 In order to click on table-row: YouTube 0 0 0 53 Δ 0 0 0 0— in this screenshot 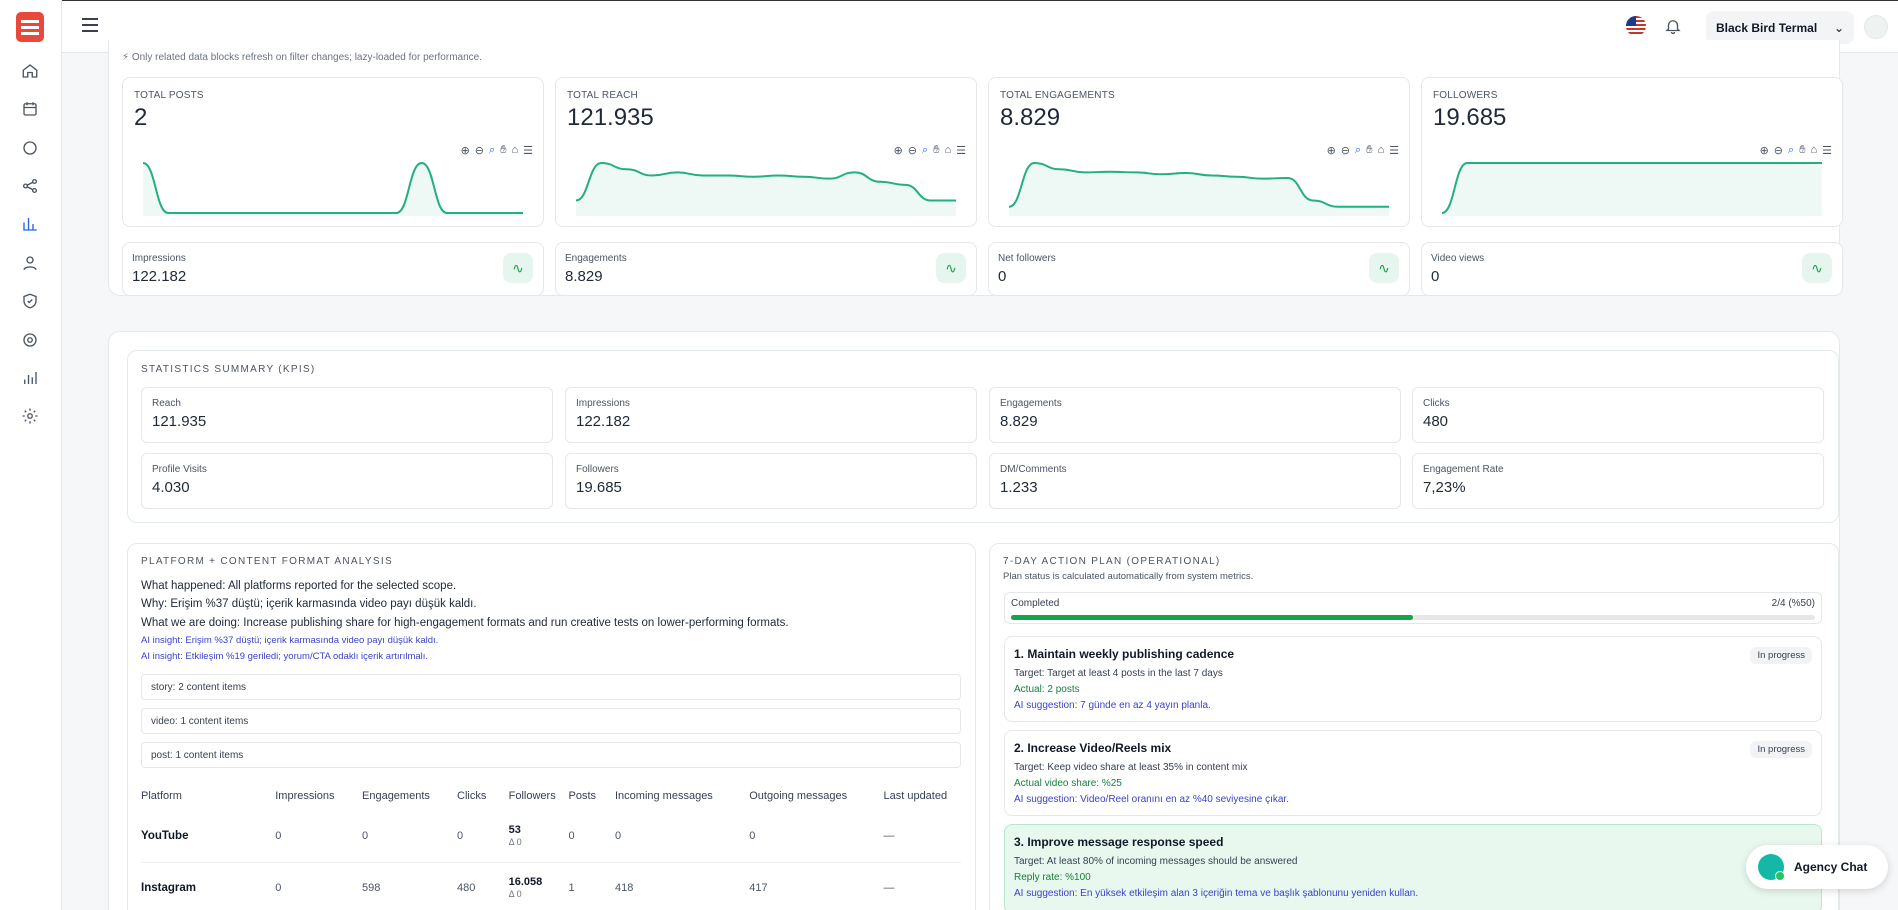, I will do `click(551, 836)`.